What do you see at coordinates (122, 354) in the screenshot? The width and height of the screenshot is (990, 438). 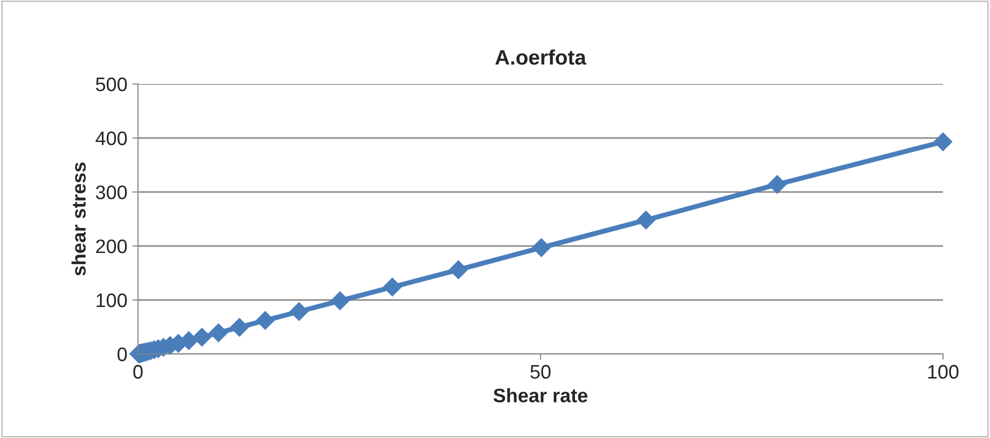 I see `y-tick-label: 0` at bounding box center [122, 354].